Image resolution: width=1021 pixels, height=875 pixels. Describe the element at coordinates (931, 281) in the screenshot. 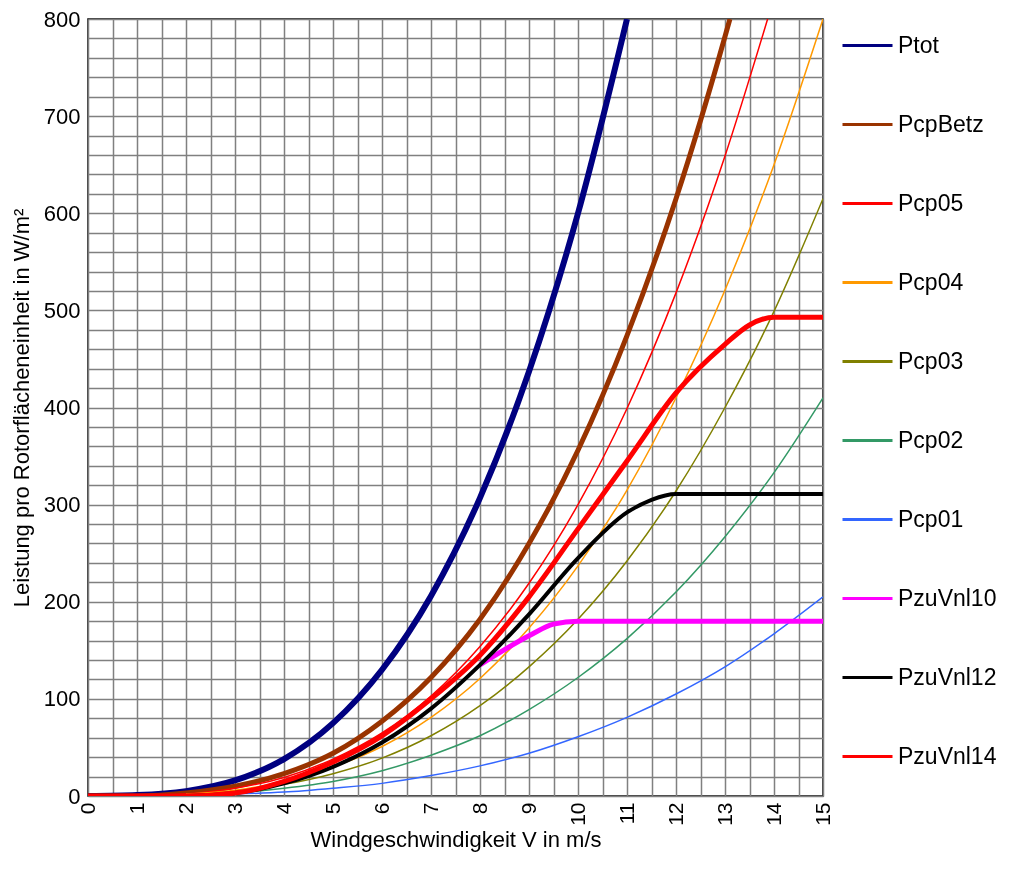

I see `legend-label: Pcp04` at that location.